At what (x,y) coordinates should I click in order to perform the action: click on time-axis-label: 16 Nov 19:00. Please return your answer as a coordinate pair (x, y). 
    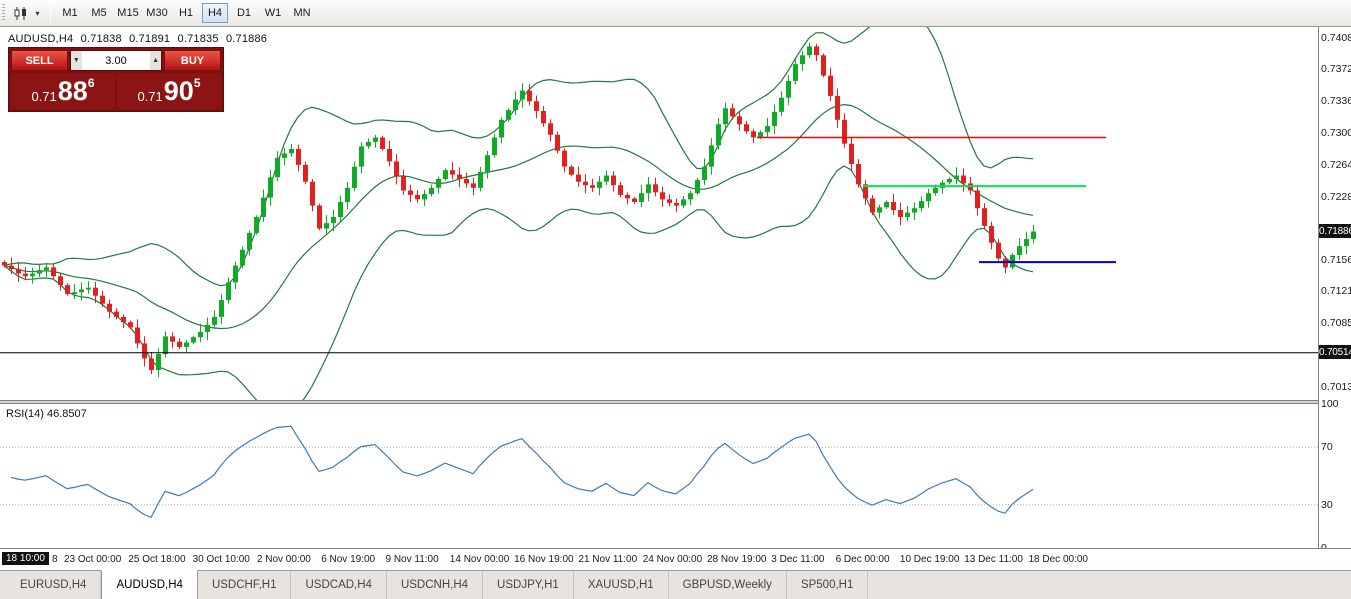
    Looking at the image, I should click on (544, 559).